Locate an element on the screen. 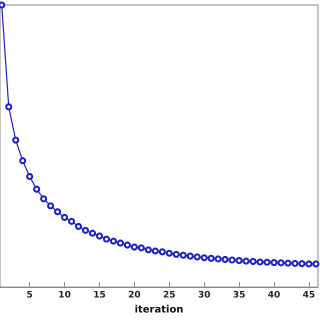 The width and height of the screenshot is (320, 320). x-tick-label: 25 is located at coordinates (169, 295).